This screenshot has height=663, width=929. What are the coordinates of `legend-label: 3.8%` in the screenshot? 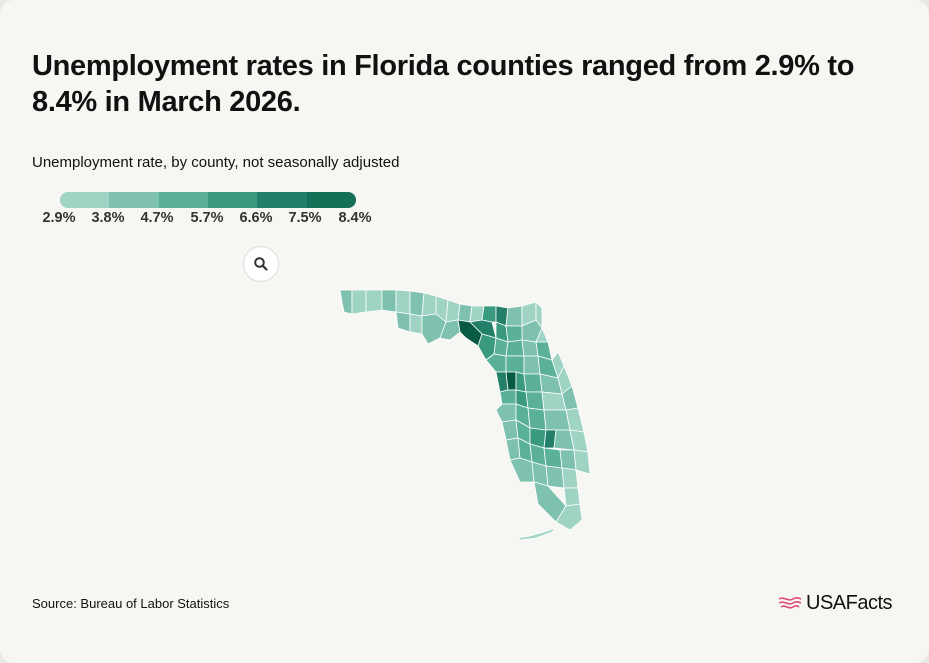 It's located at (108, 218).